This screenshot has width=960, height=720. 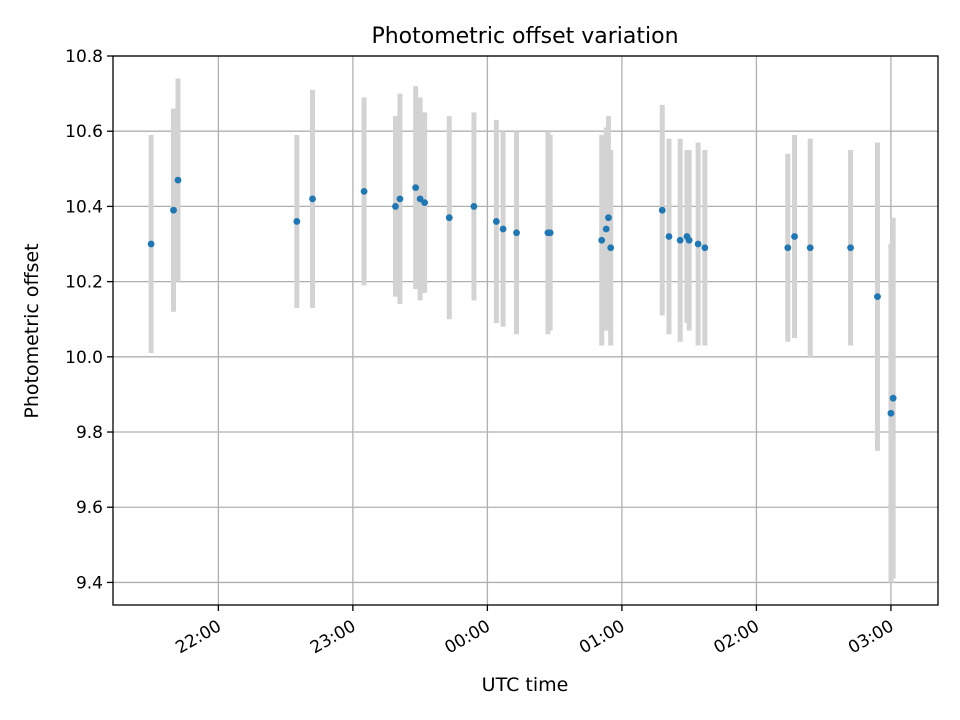 I want to click on y-tick-label: 9.8, so click(x=89, y=433).